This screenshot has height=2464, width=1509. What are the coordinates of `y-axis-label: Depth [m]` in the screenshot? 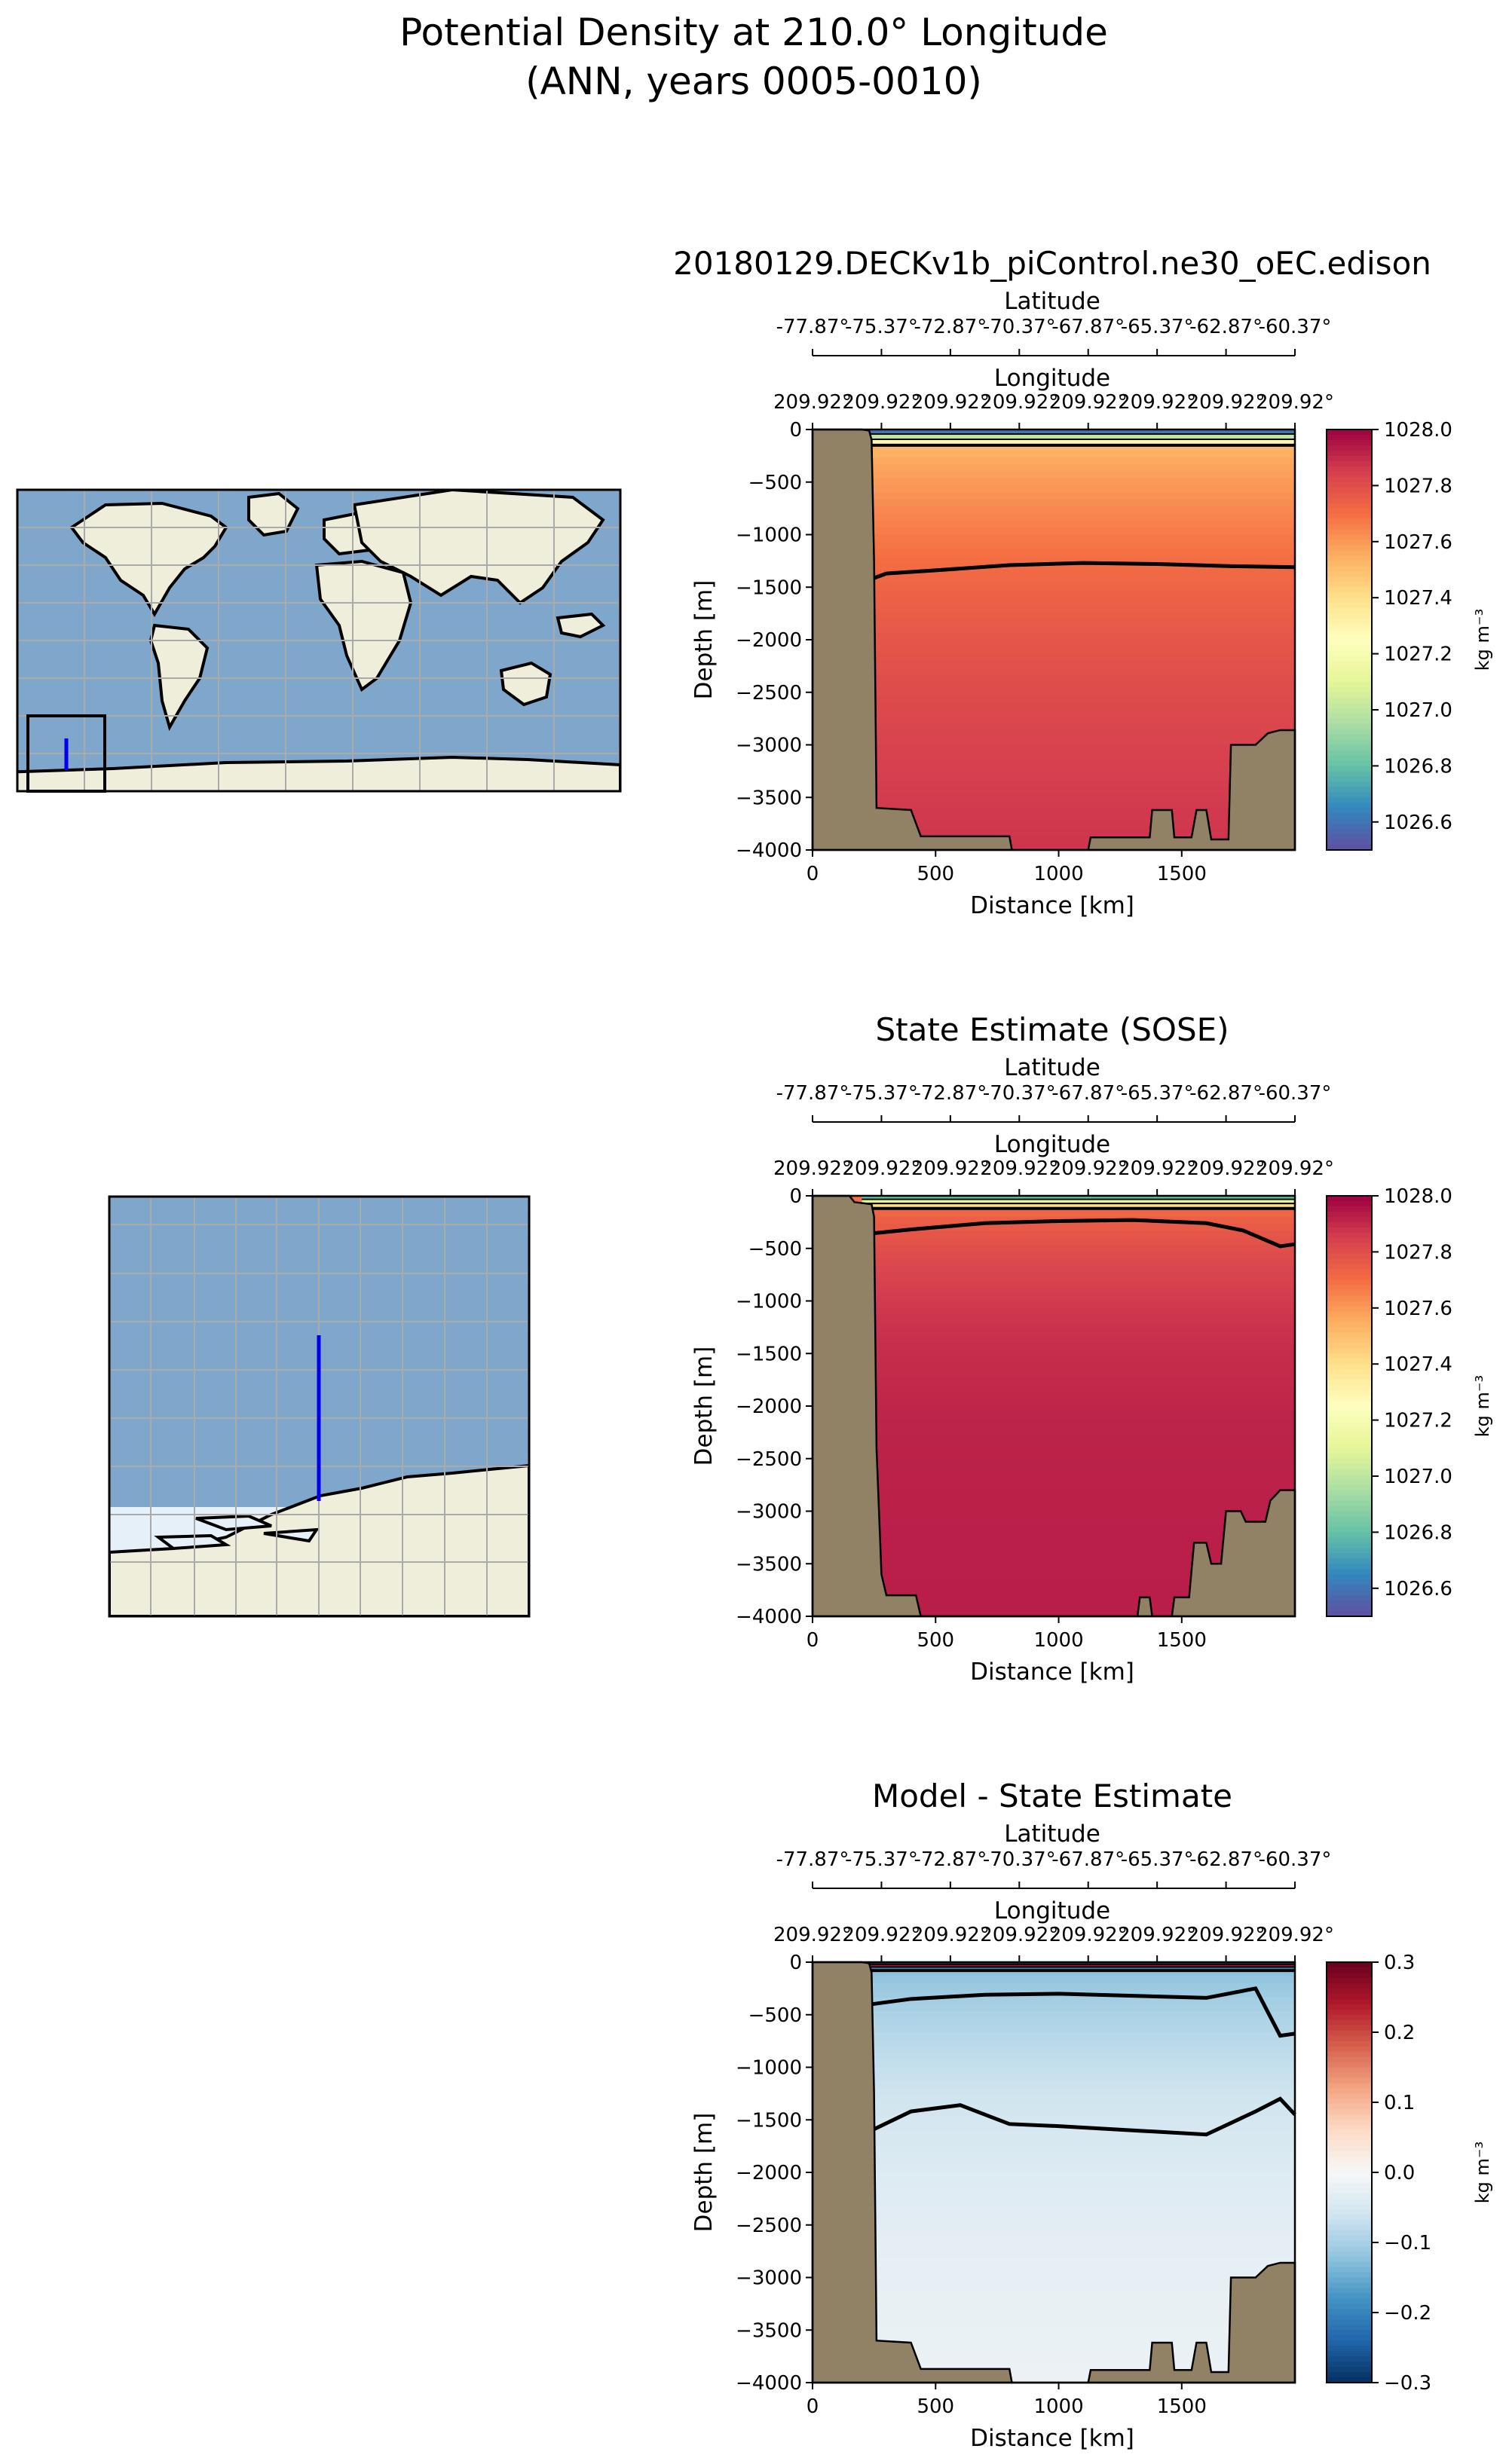 It's located at (704, 640).